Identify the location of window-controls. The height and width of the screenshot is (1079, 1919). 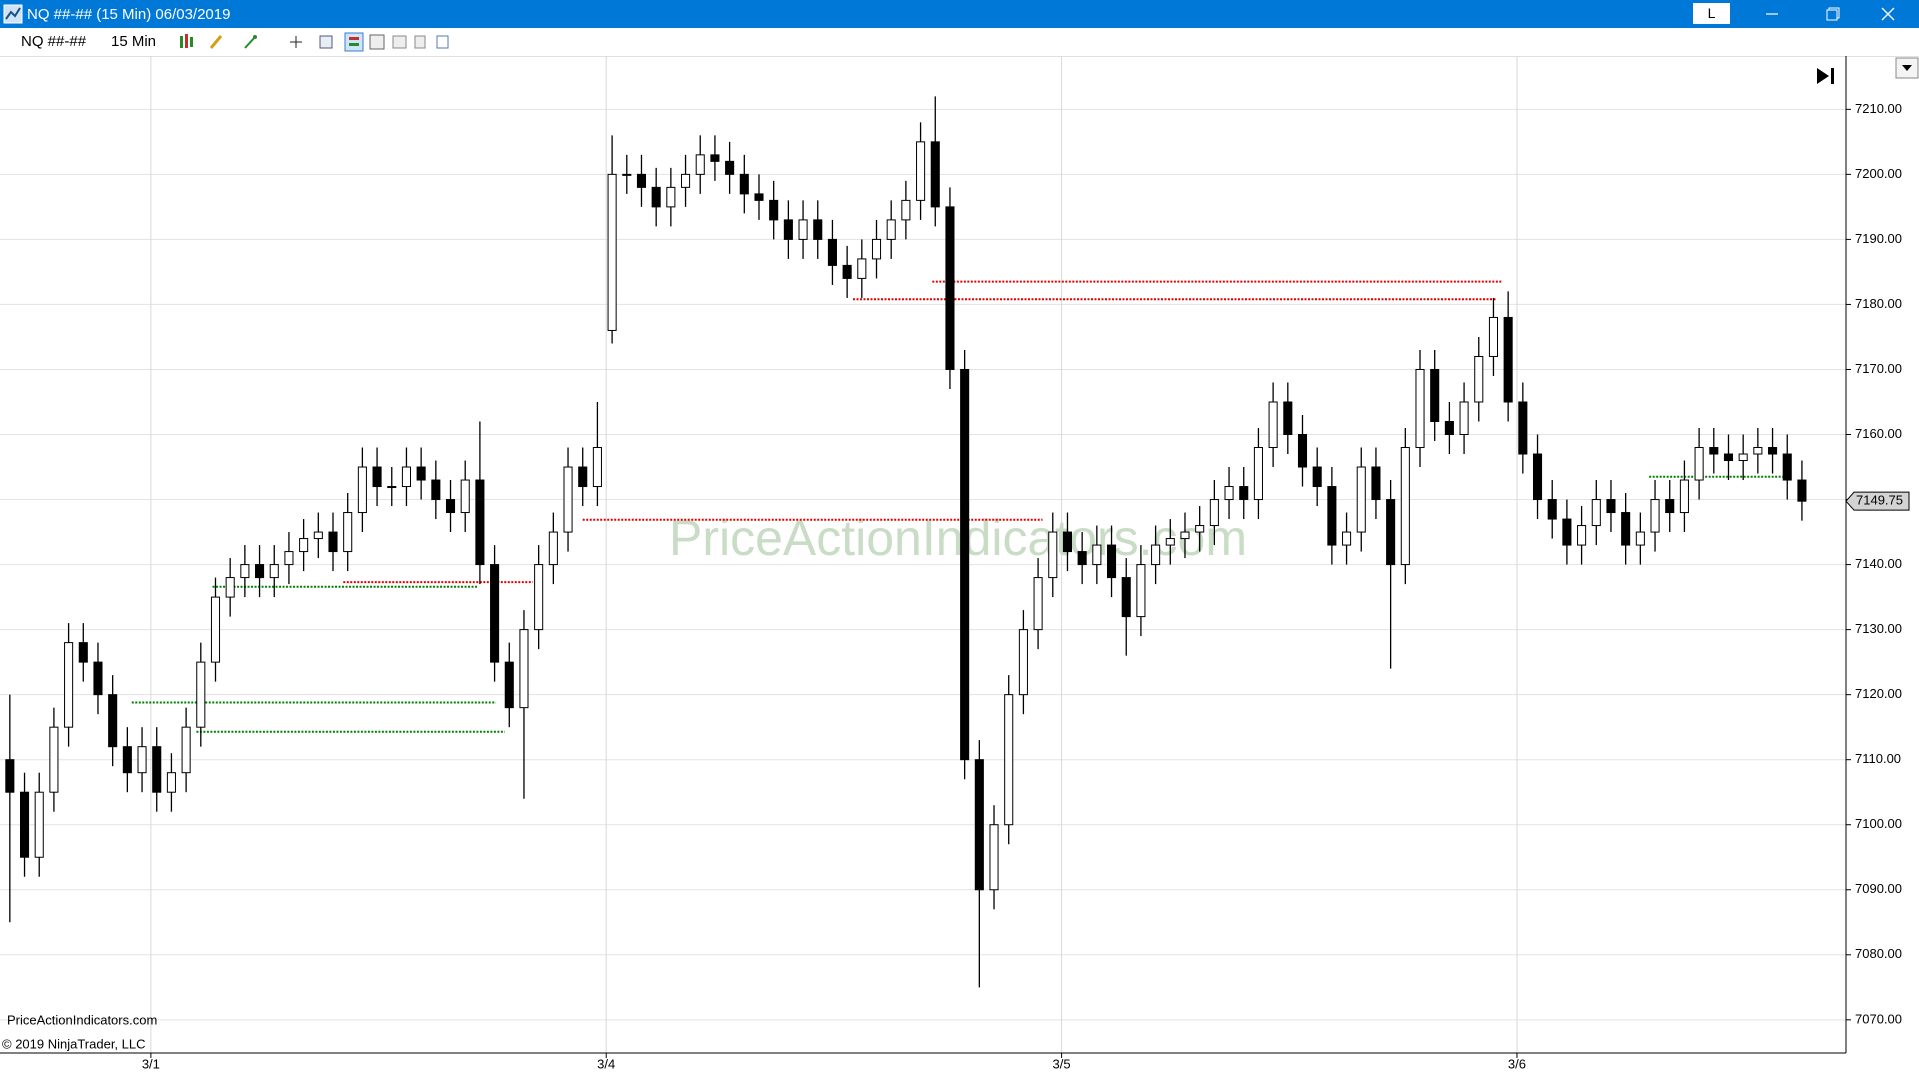
(1830, 14).